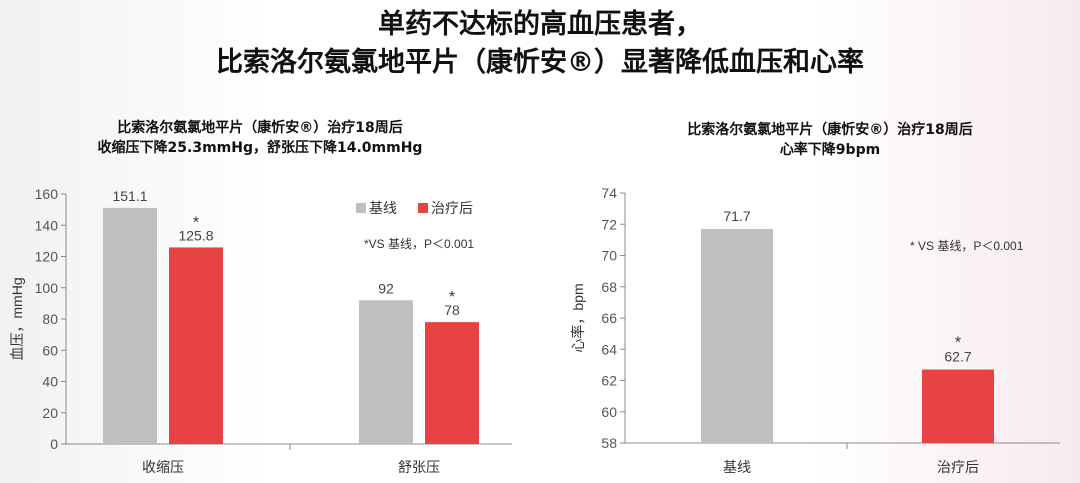 The width and height of the screenshot is (1080, 483). I want to click on hr-y-tick-label: 66, so click(609, 318).